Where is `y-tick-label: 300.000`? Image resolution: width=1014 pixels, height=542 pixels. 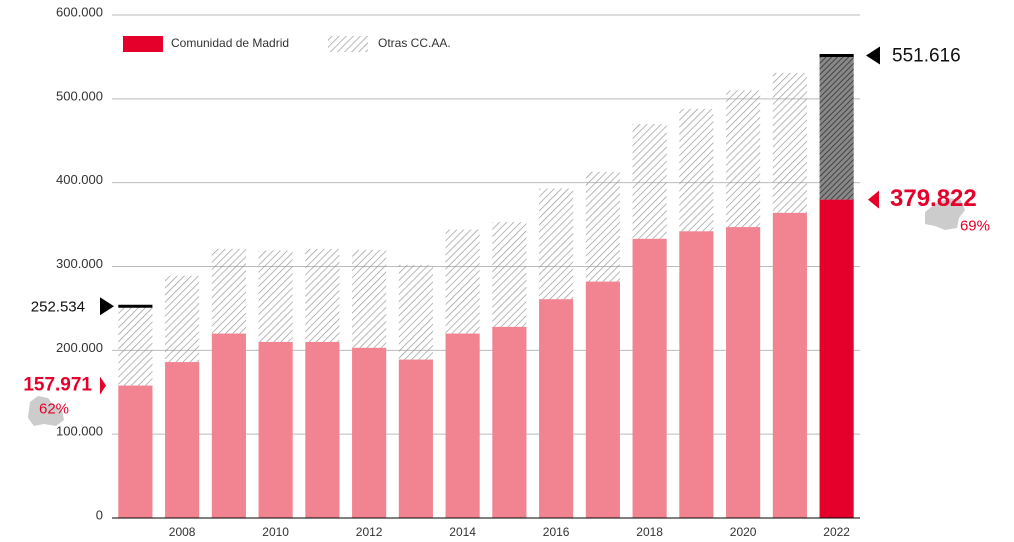 y-tick-label: 300.000 is located at coordinates (79, 263).